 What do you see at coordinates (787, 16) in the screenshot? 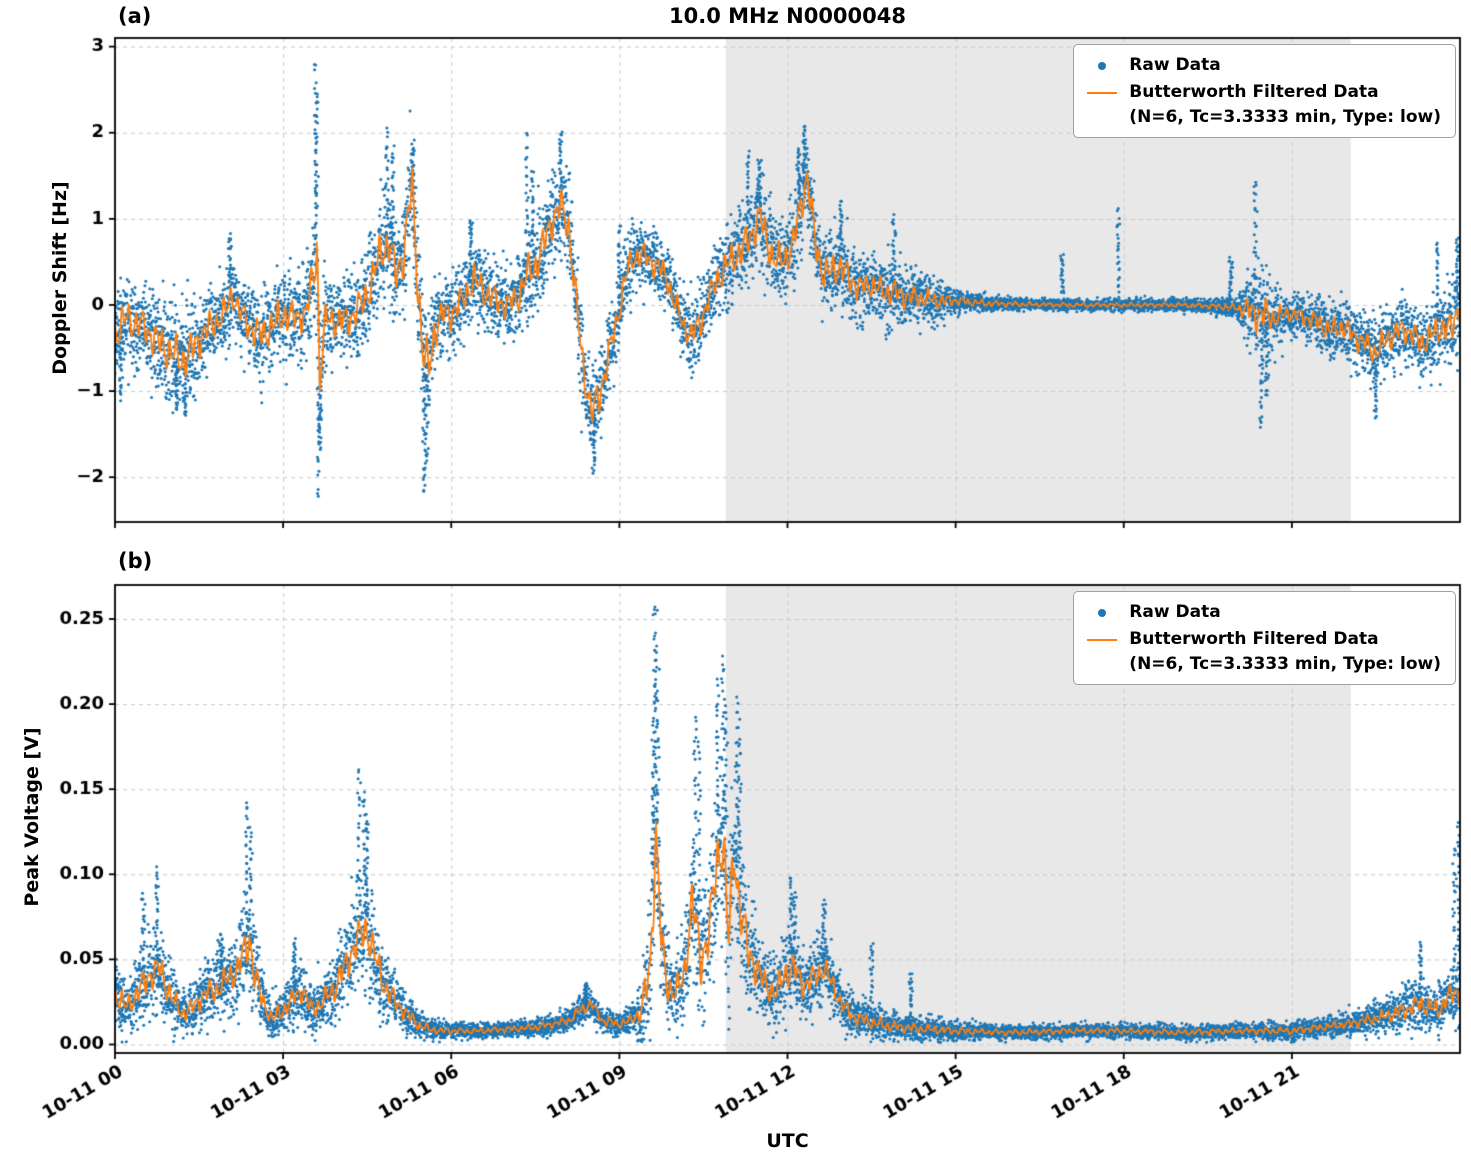
I see `figure-title: 10.0 MHz N0000048` at bounding box center [787, 16].